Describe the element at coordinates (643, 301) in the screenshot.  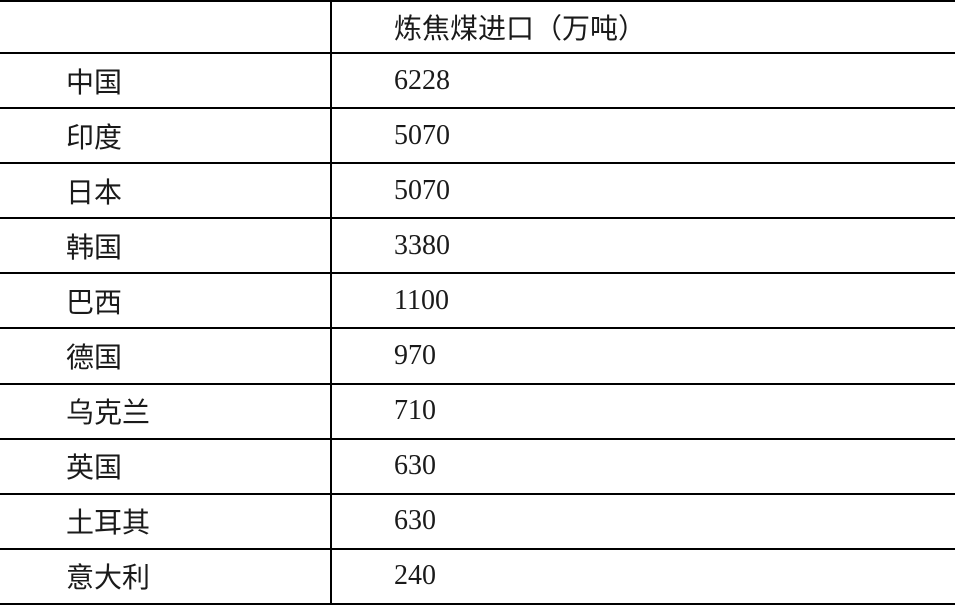
I see `value-cell: 1100` at that location.